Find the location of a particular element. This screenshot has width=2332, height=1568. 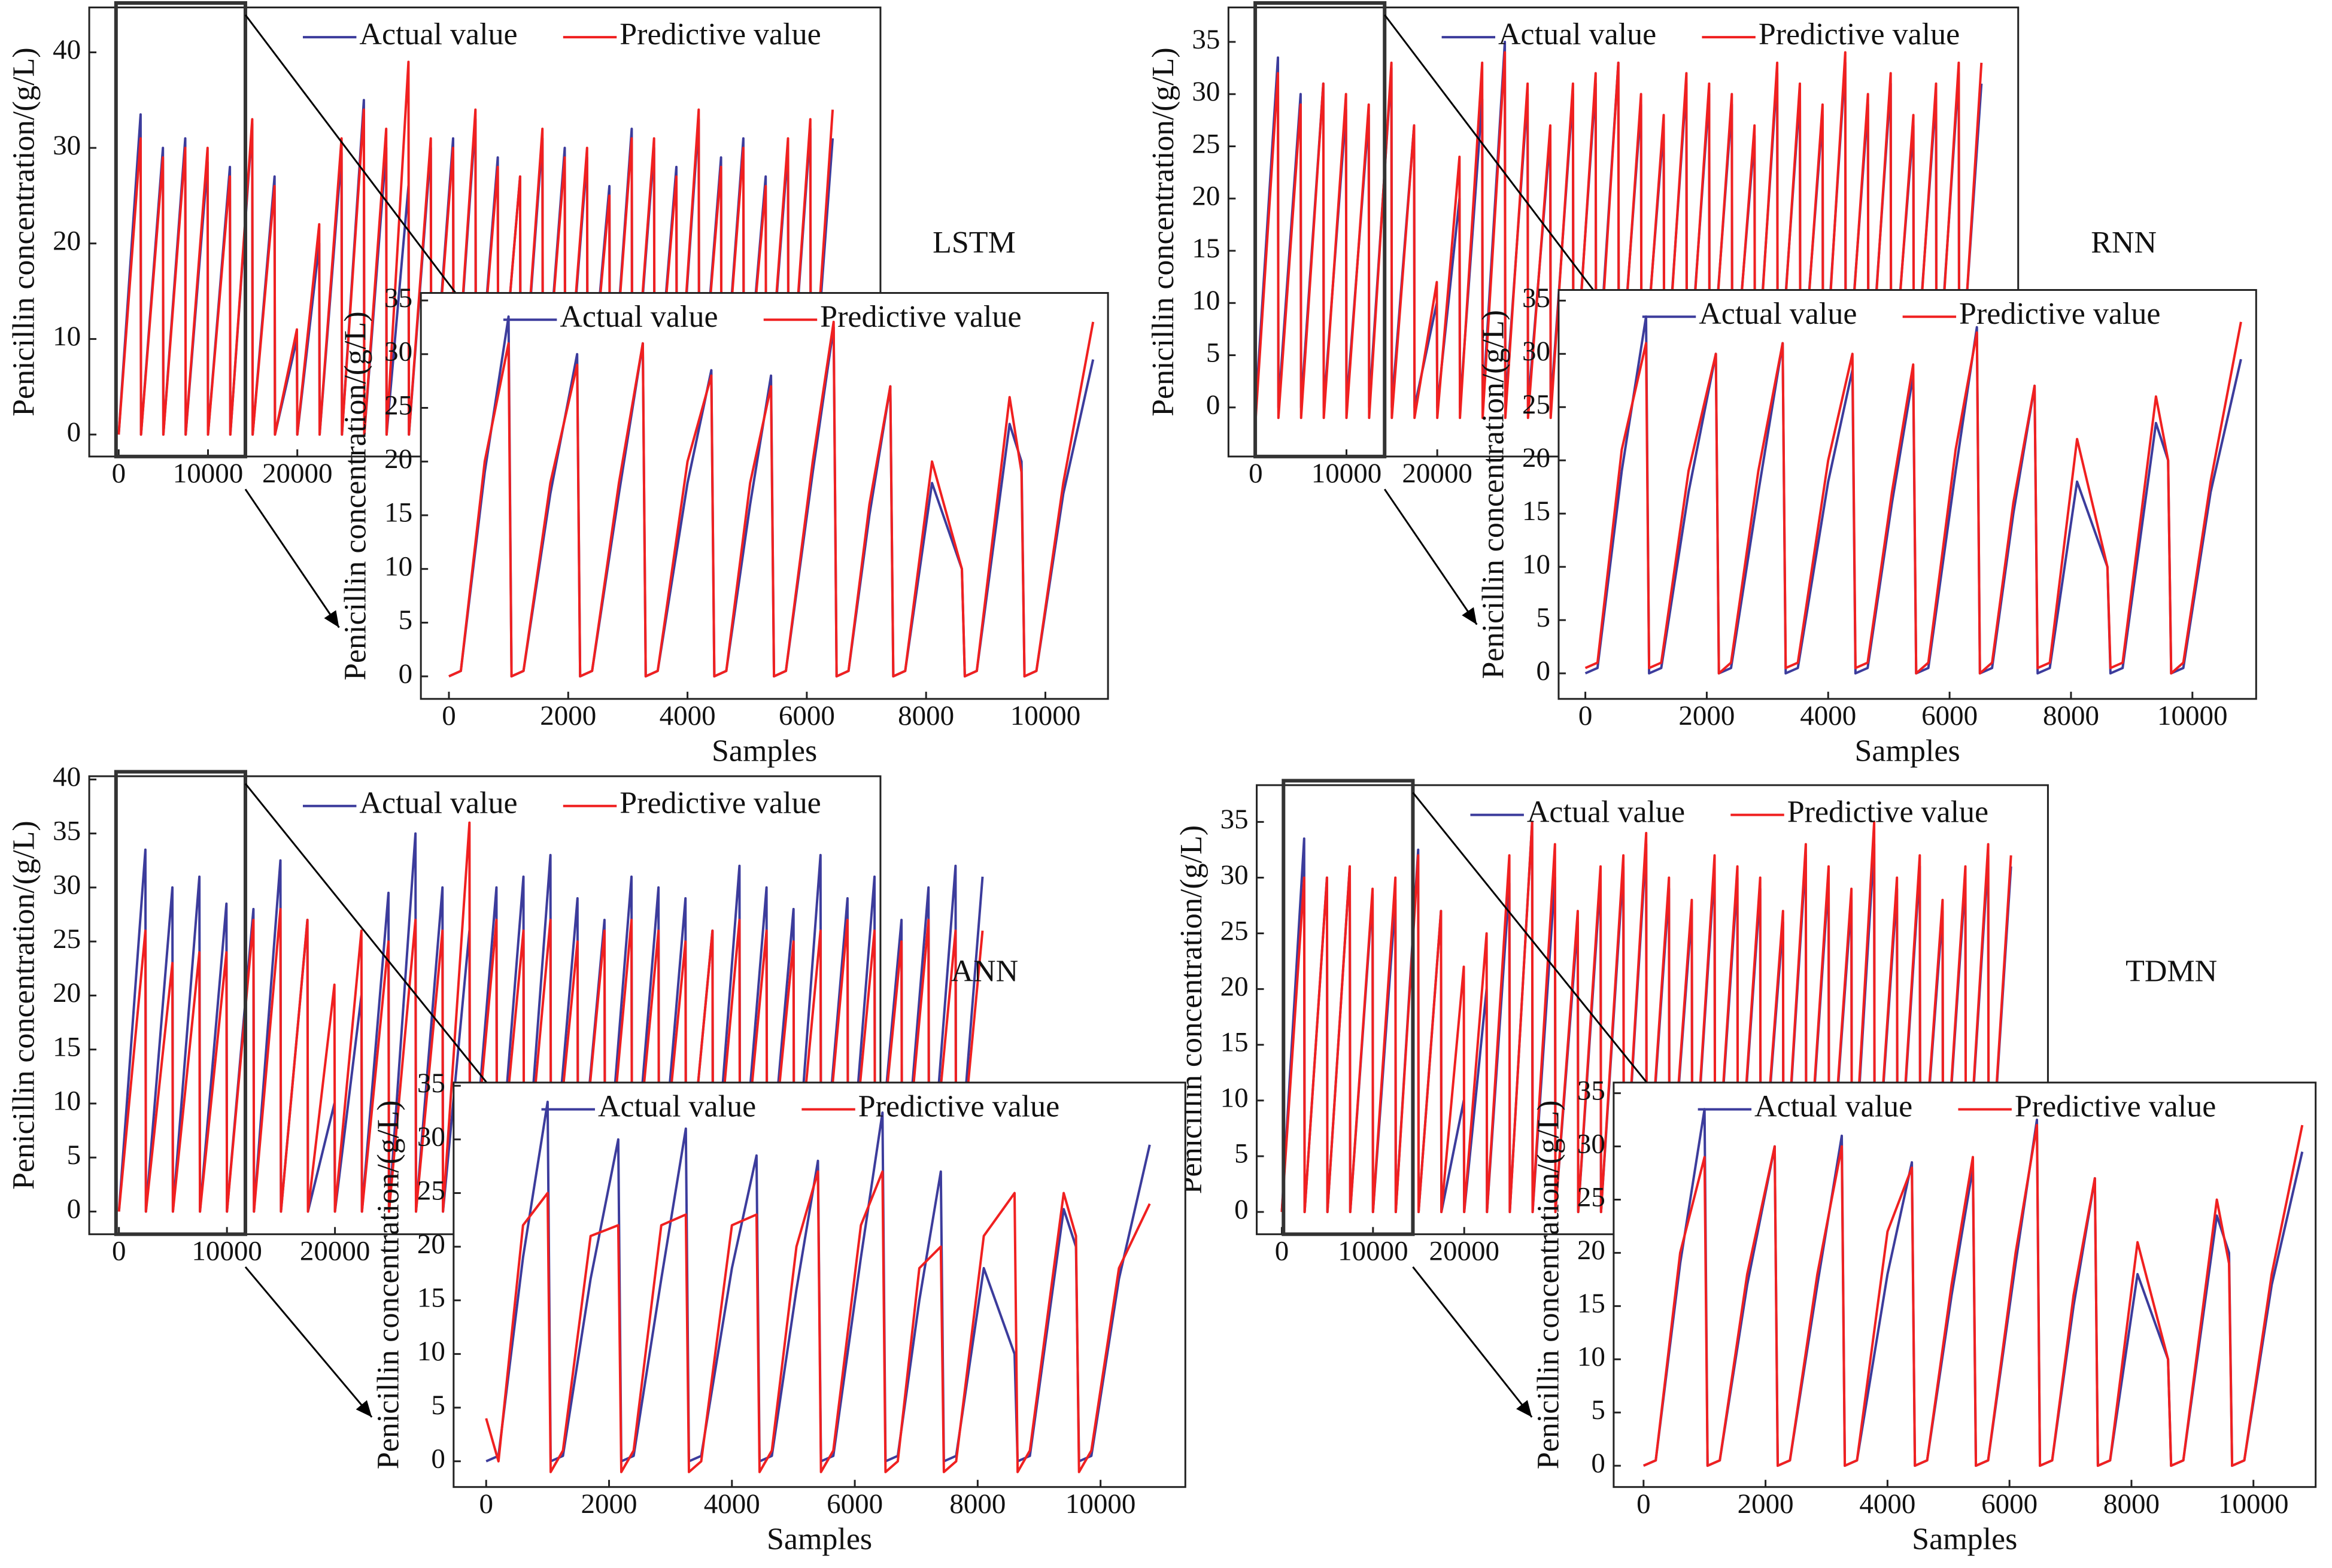

zoom-box is located at coordinates (1348, 1007).